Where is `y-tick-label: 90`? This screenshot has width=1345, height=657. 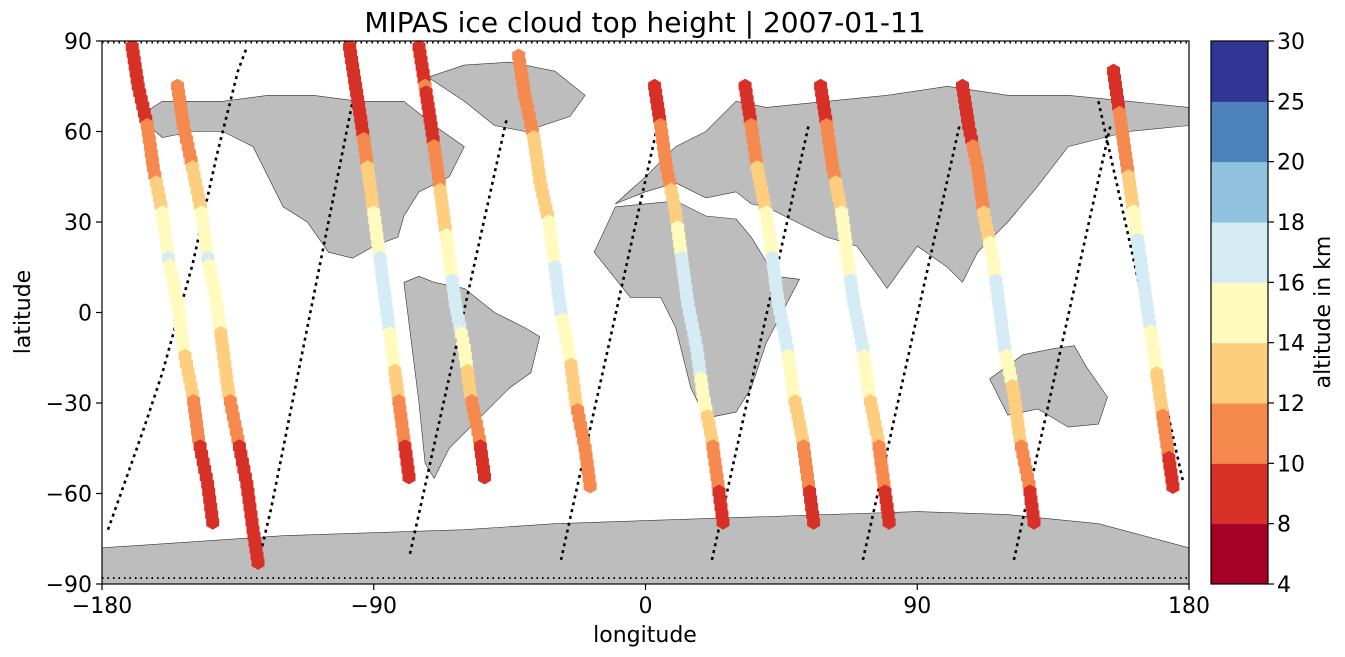
y-tick-label: 90 is located at coordinates (78, 42).